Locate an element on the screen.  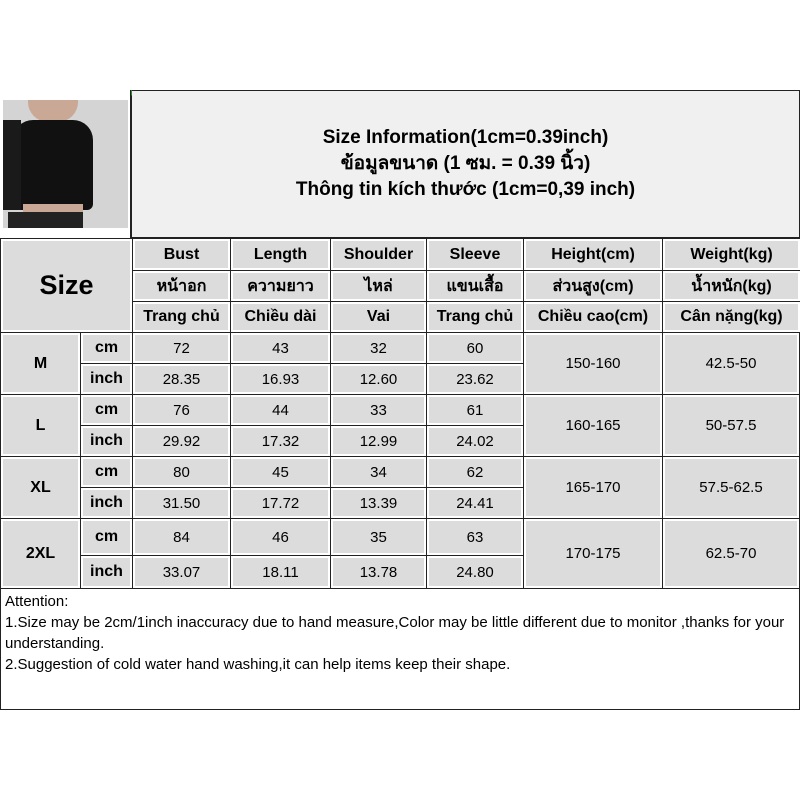
inch-value-cell: 17.32 is located at coordinates (280, 441).